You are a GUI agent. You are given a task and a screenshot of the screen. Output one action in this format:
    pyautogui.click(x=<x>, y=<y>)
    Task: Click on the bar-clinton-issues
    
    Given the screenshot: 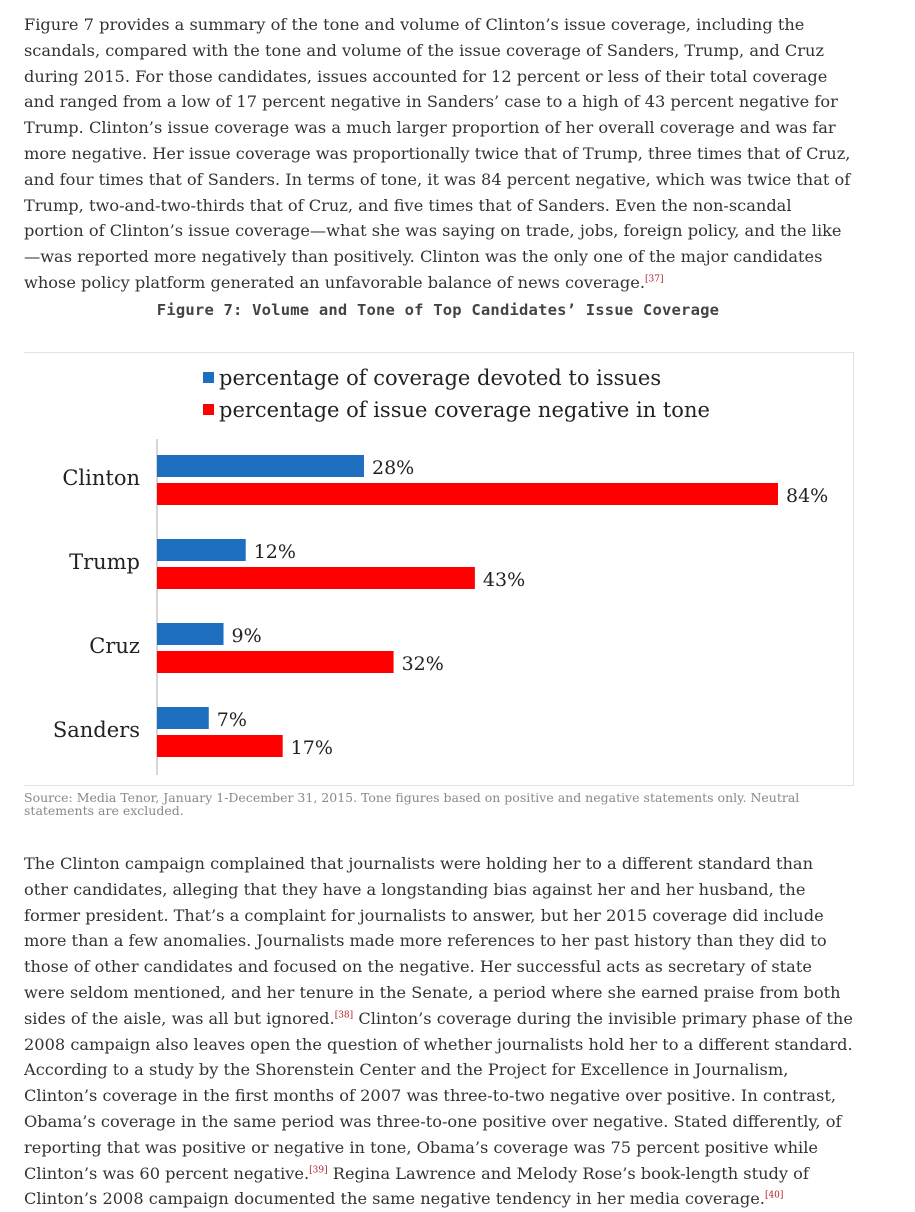 What is the action you would take?
    pyautogui.click(x=260, y=466)
    